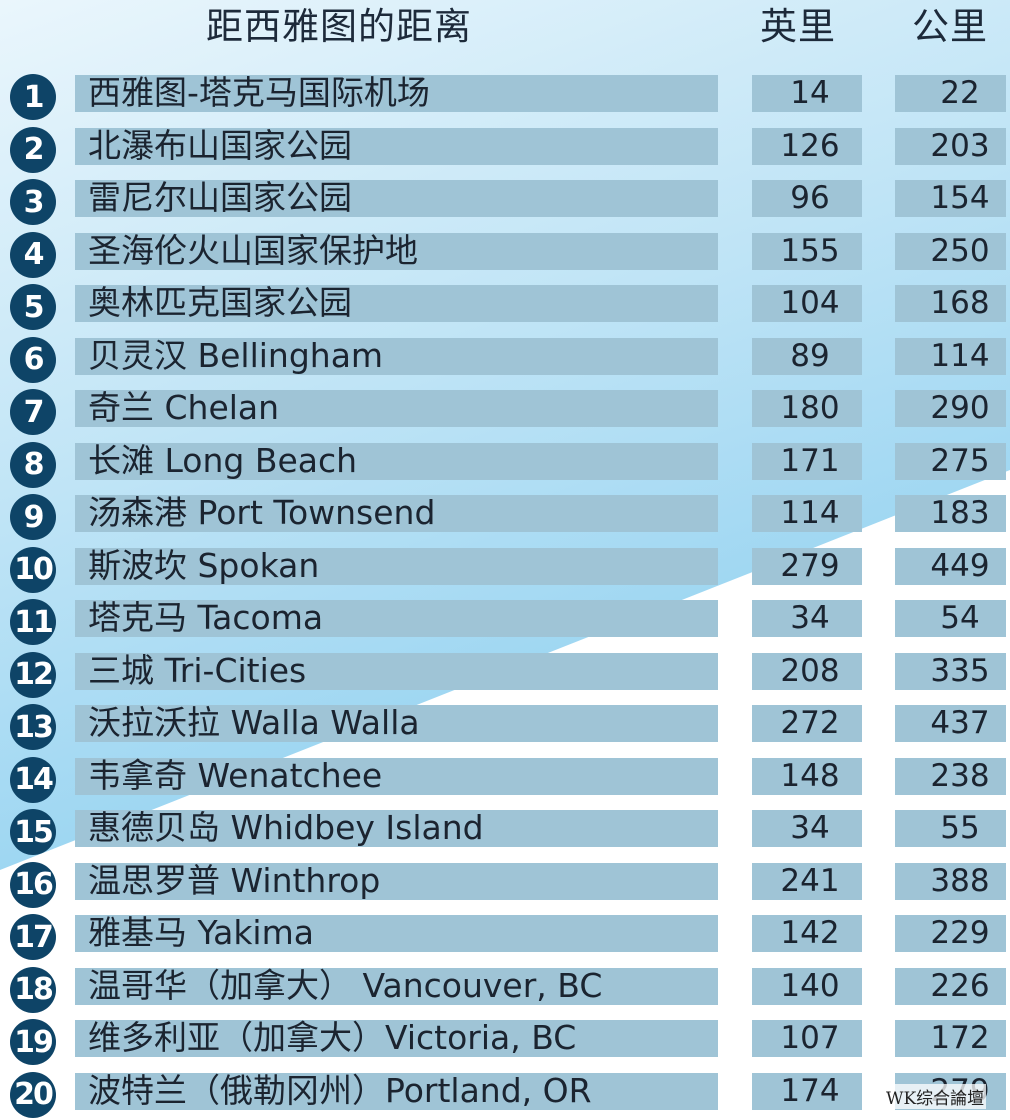  What do you see at coordinates (505, 884) in the screenshot?
I see `table-row: 16 温思罗普 Winthrop 241 388` at bounding box center [505, 884].